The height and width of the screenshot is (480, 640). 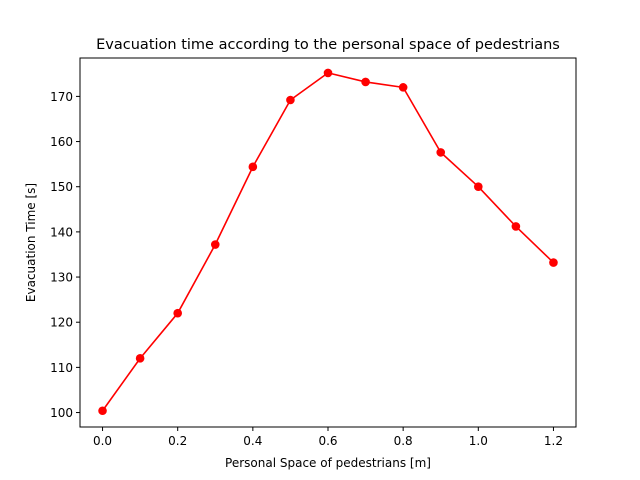 I want to click on y-tick-label: 130, so click(x=61, y=278).